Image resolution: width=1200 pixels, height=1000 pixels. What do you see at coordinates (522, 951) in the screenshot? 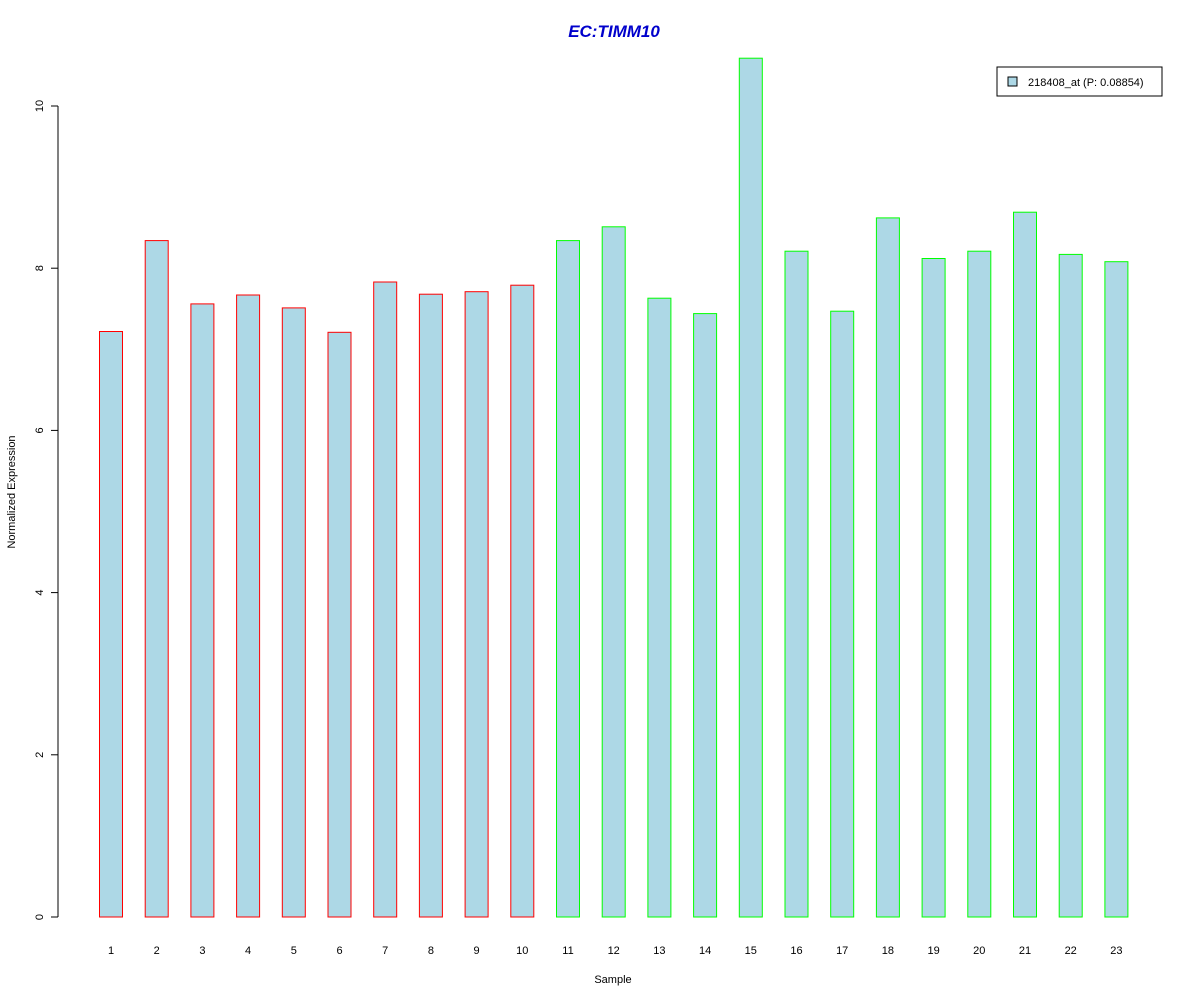
I see `x-tick-label: 10` at bounding box center [522, 951].